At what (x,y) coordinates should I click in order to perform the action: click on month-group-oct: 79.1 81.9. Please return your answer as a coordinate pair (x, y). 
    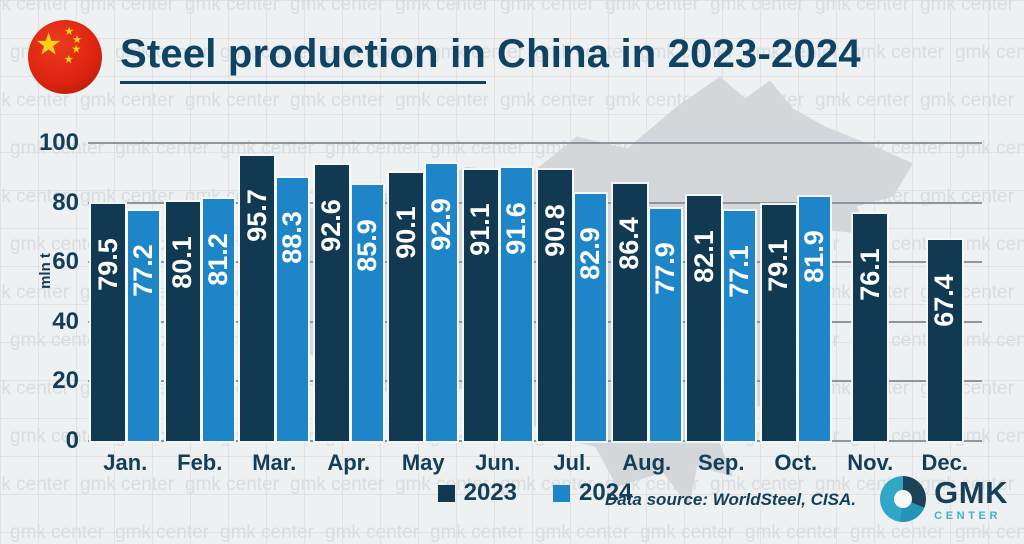
    Looking at the image, I should click on (796, 292).